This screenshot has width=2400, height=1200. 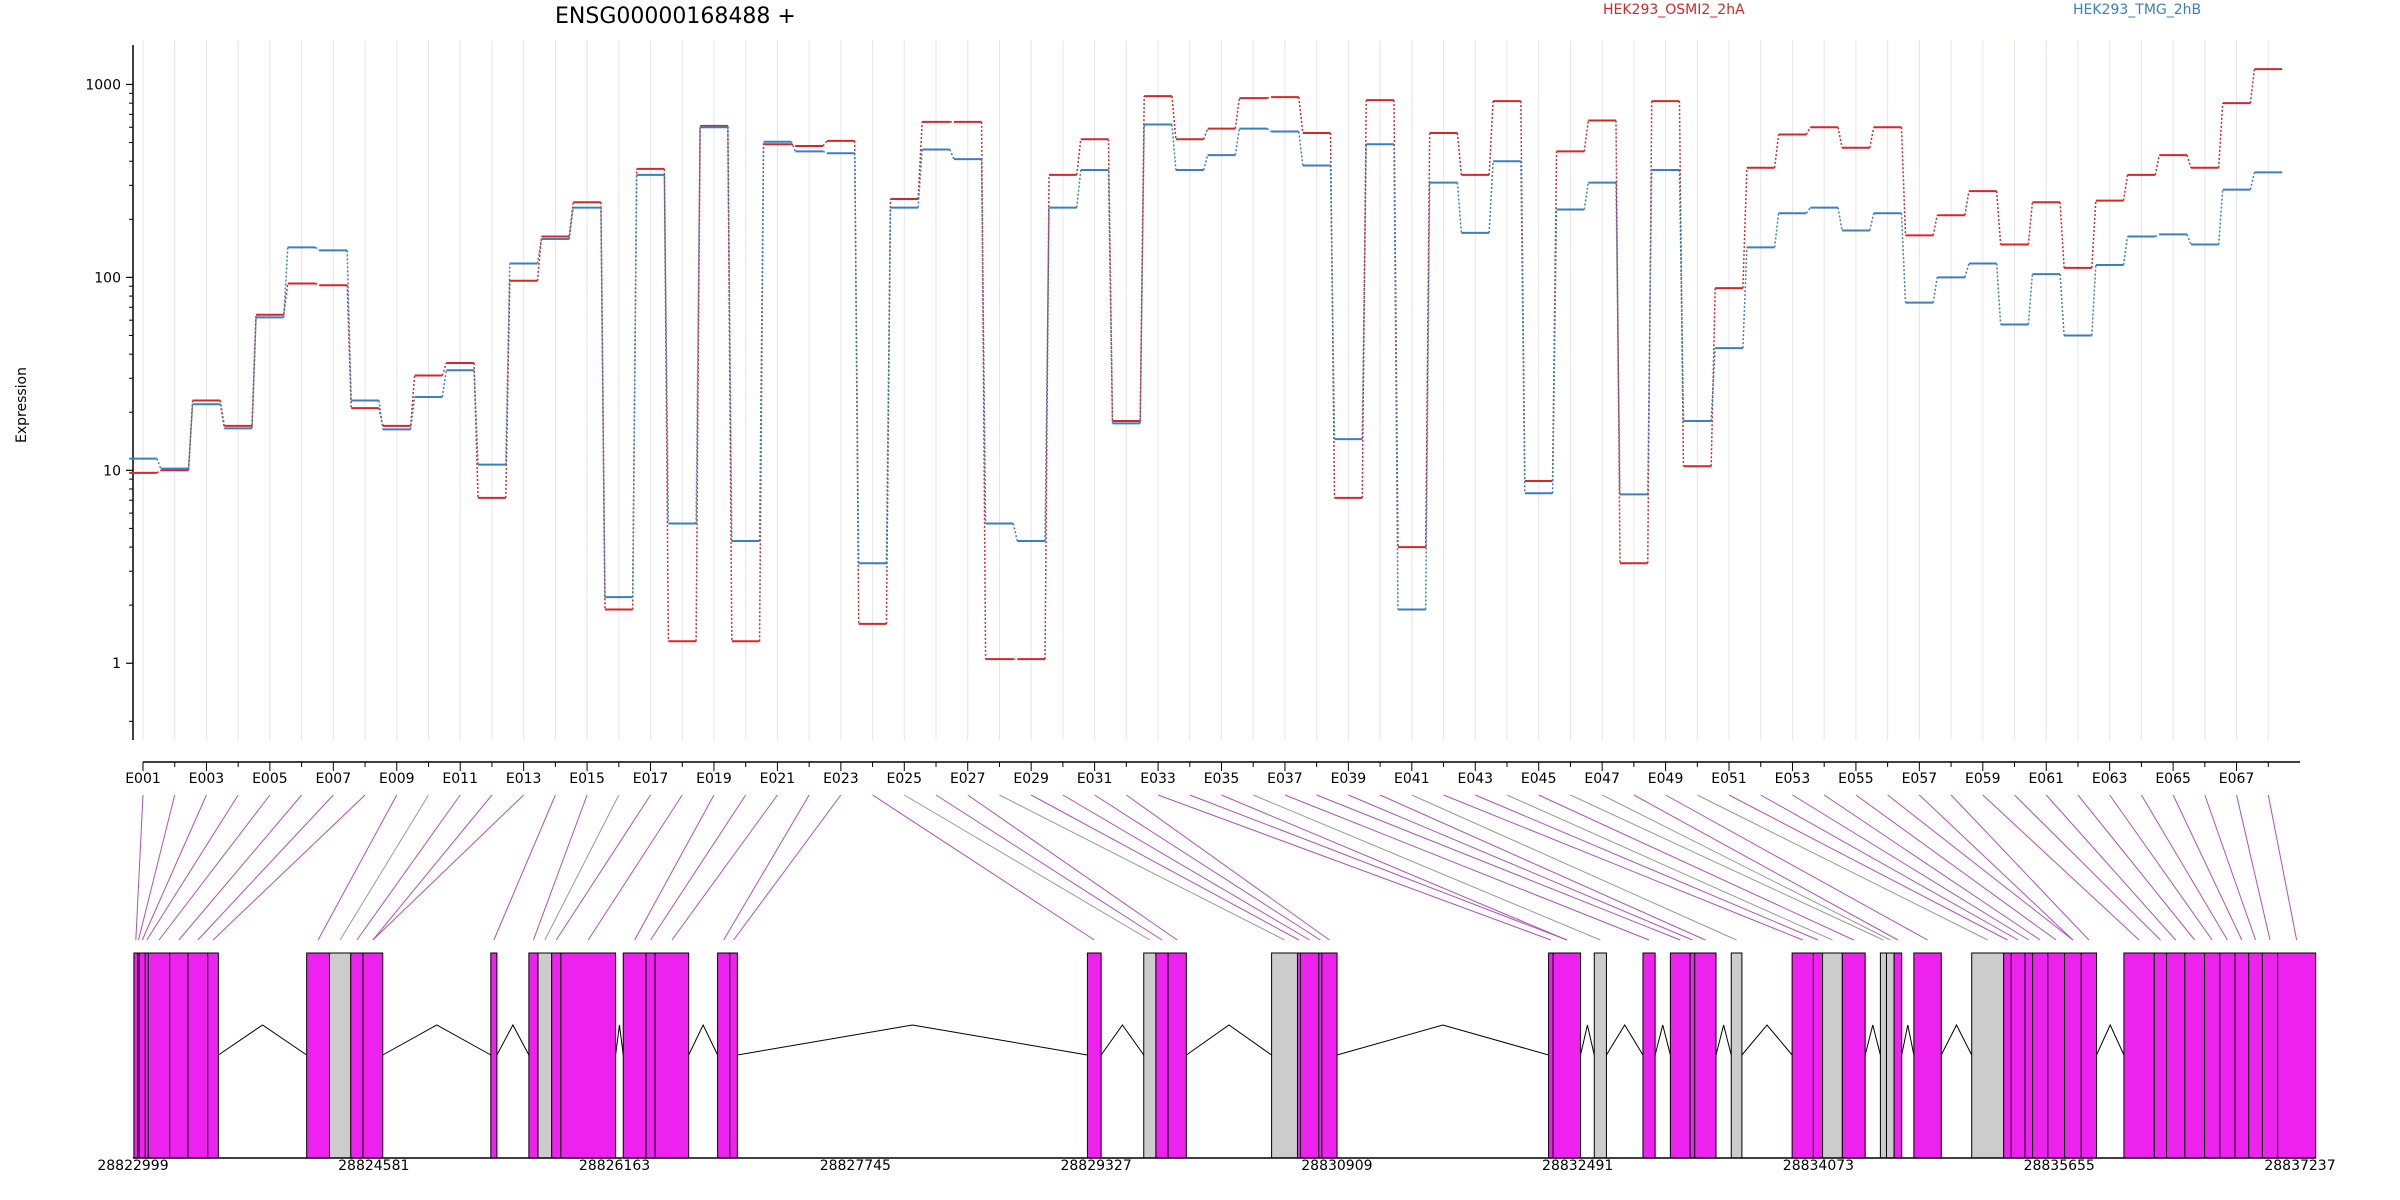 I want to click on x-tick-label: E039, so click(x=1349, y=779).